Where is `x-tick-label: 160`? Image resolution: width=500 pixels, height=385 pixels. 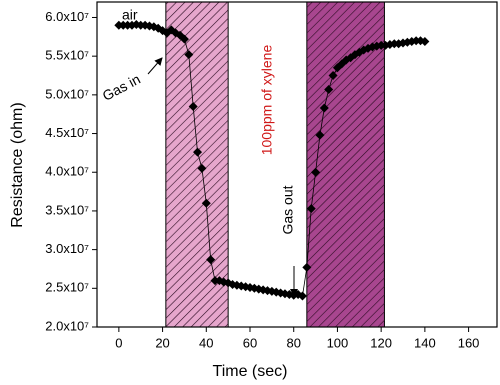
x-tick-label: 160 is located at coordinates (469, 342).